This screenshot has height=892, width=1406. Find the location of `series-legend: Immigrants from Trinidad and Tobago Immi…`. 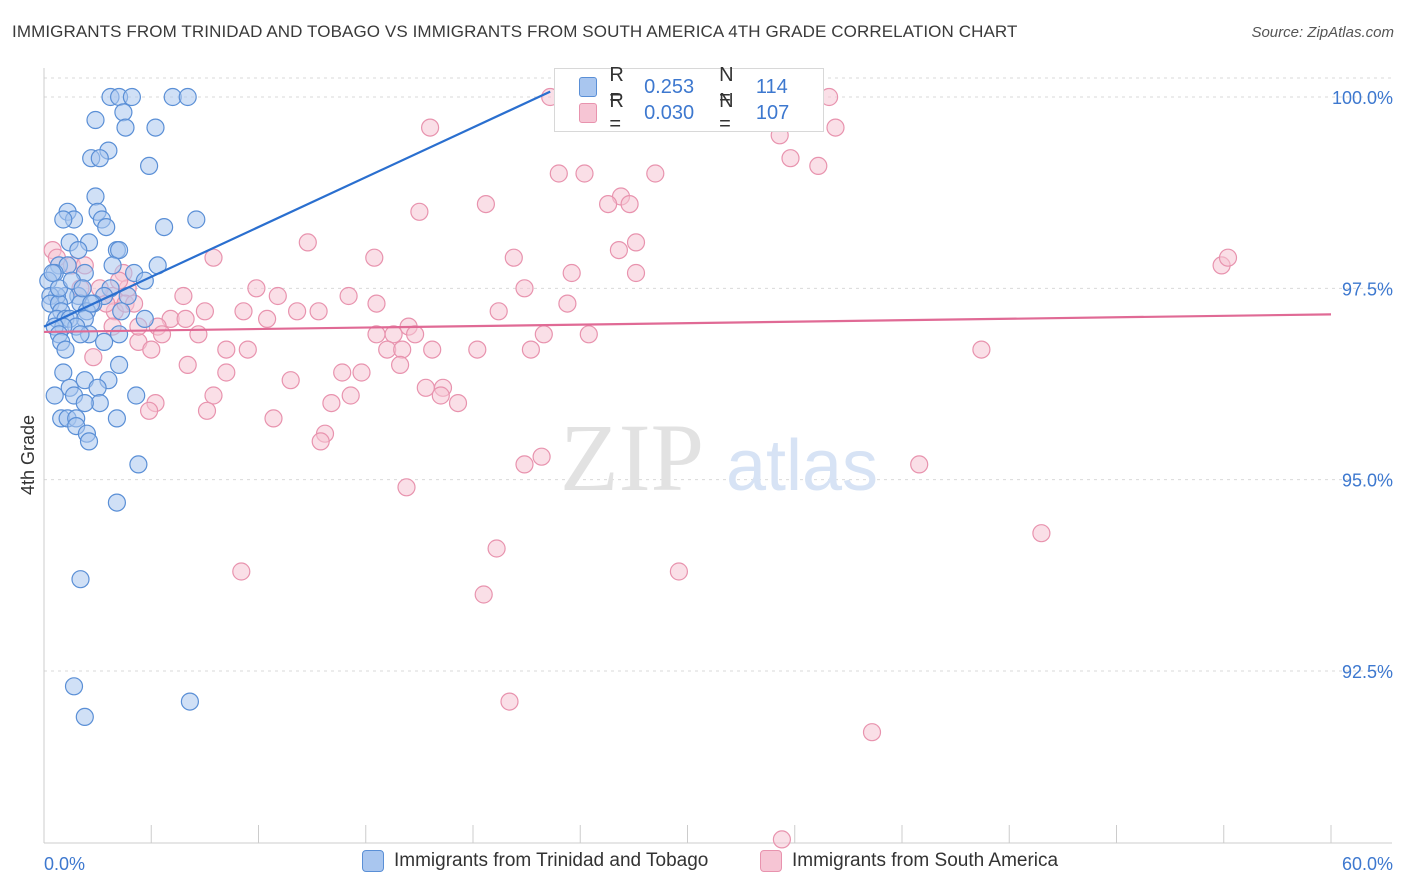

series-legend: Immigrants from Trinidad and Tobago Immi… is located at coordinates (703, 865).